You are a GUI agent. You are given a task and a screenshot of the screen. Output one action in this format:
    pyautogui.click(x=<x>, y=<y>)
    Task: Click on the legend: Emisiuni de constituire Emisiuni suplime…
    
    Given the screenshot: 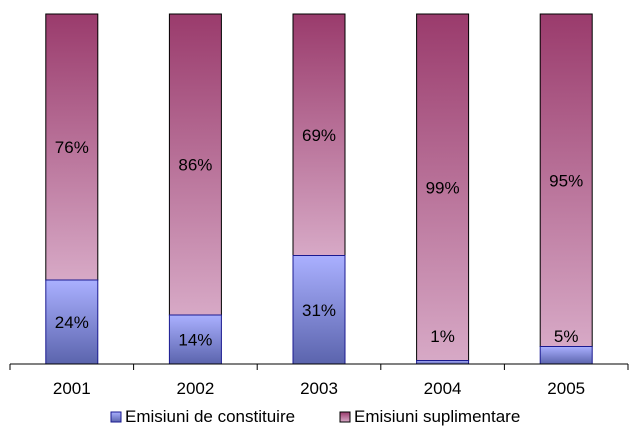 What is the action you would take?
    pyautogui.click(x=315, y=416)
    